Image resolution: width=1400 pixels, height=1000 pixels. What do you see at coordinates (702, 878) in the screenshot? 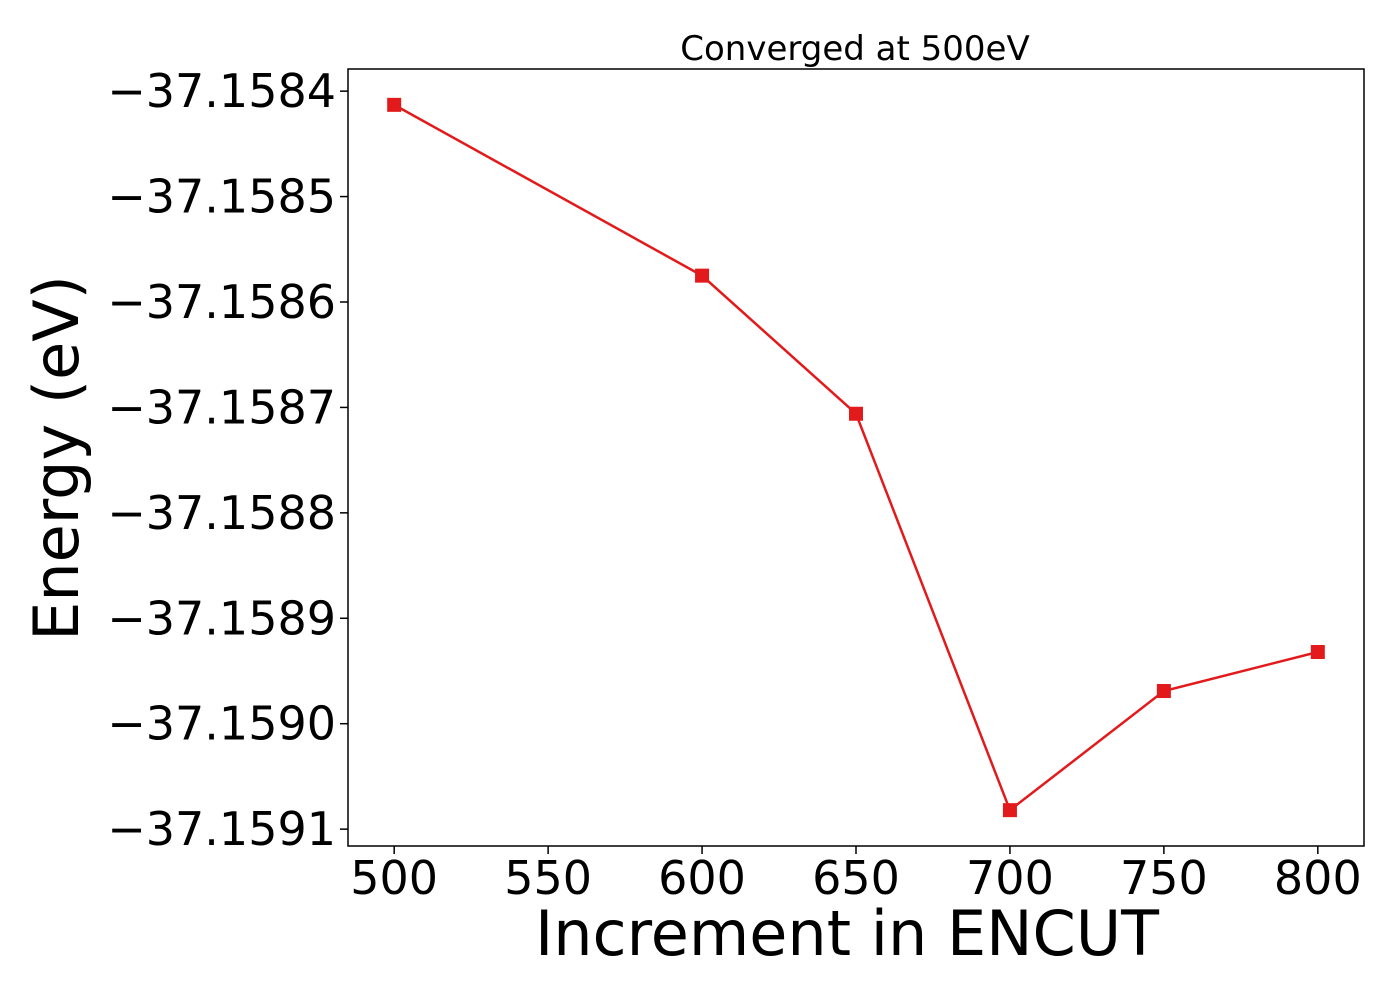
I see `x-tick-label: 600` at bounding box center [702, 878].